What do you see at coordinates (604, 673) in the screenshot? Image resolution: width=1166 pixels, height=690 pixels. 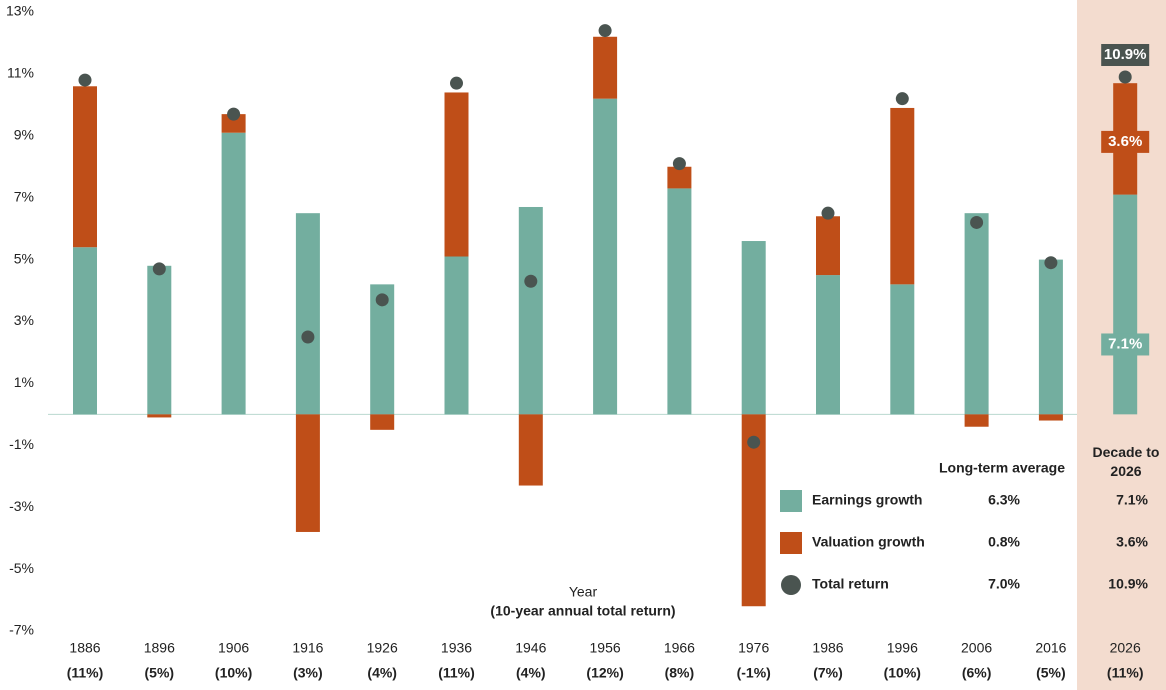 I see `x-tick-sublabel: (12%)` at bounding box center [604, 673].